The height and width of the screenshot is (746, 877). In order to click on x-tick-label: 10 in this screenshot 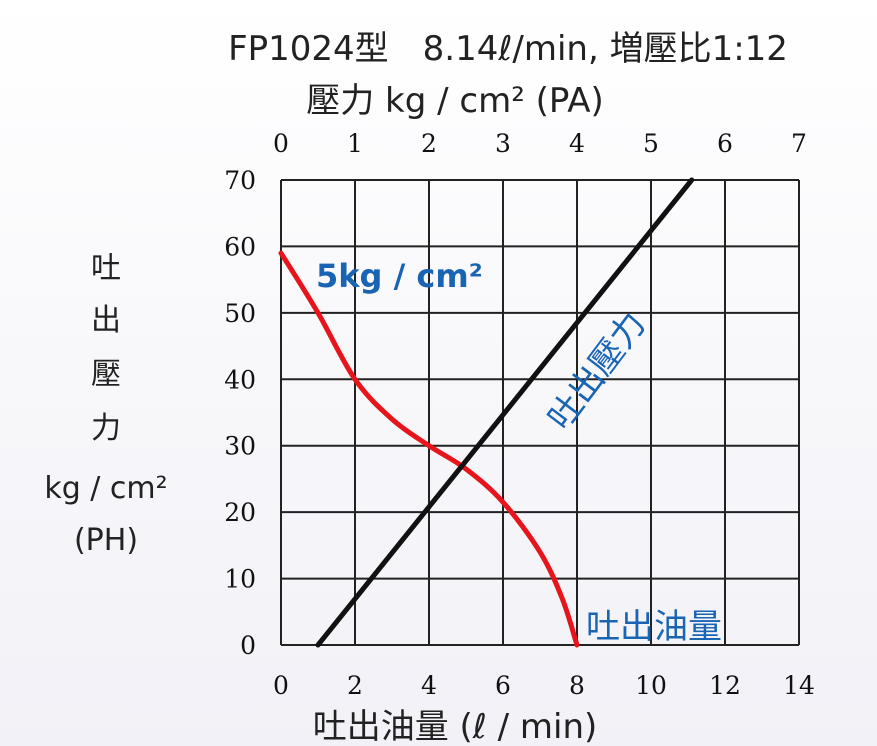, I will do `click(651, 685)`.